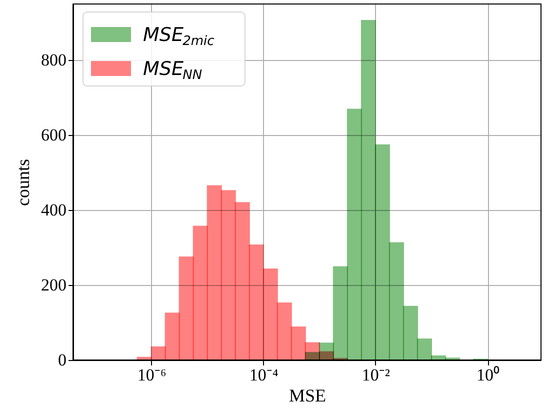 The height and width of the screenshot is (412, 545). Describe the element at coordinates (263, 375) in the screenshot. I see `x-tick-label: 10⁻⁴` at that location.